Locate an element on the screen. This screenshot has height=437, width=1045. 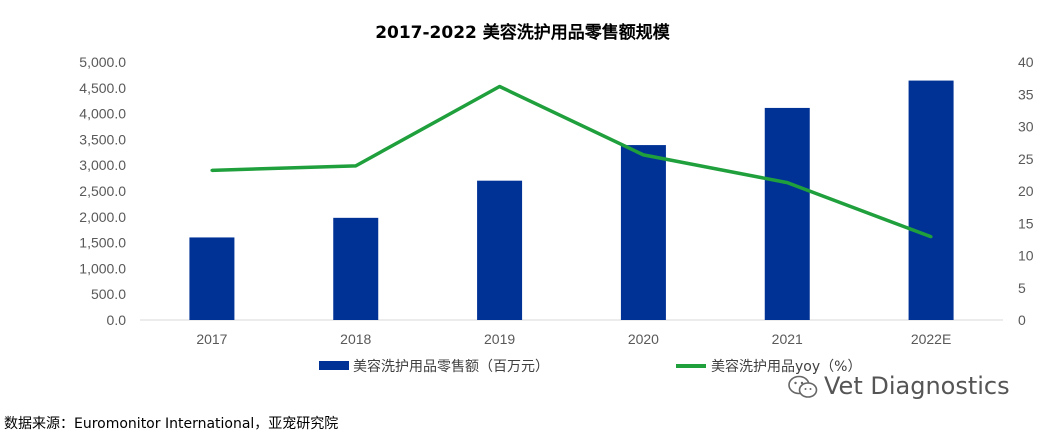
y-right-tick-label: 10 is located at coordinates (1026, 256).